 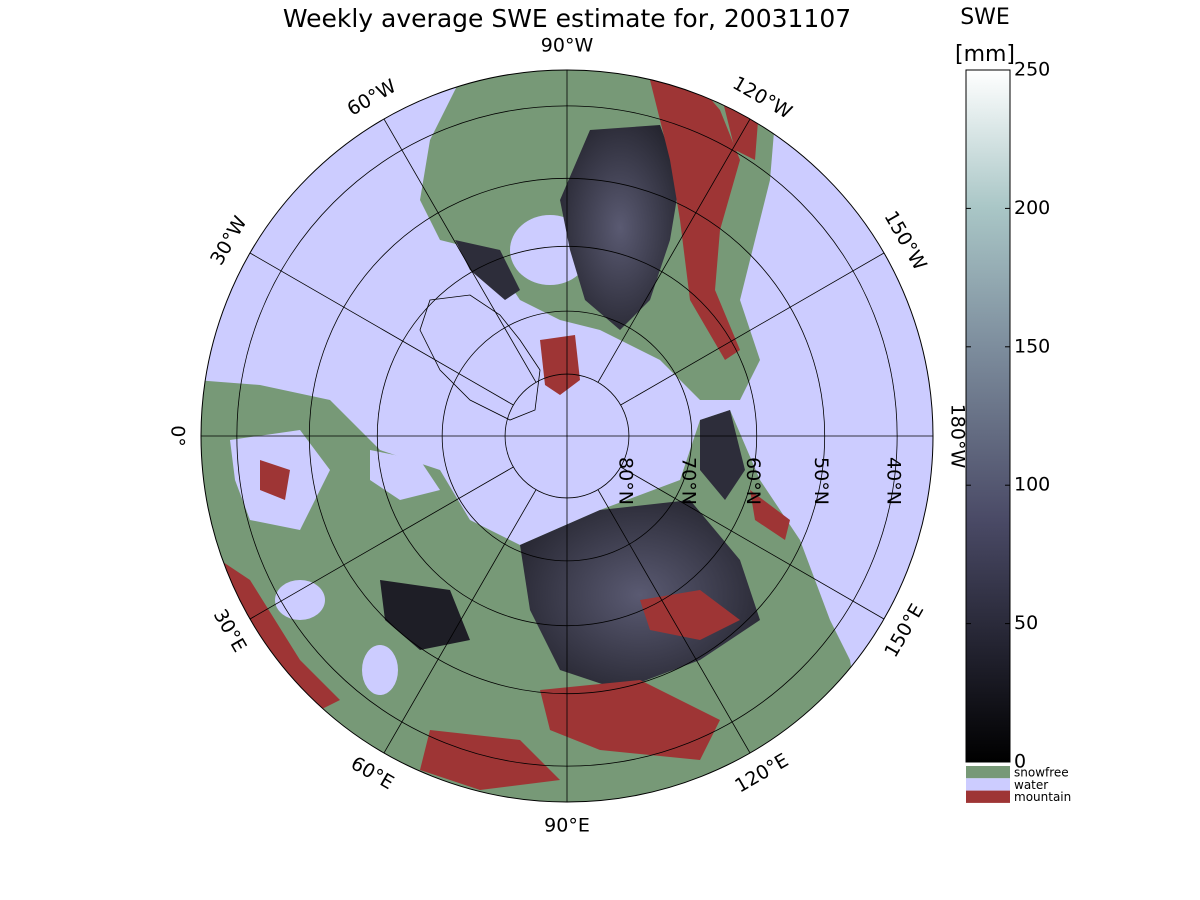 I want to click on longitude-label: 90°W, so click(x=567, y=46).